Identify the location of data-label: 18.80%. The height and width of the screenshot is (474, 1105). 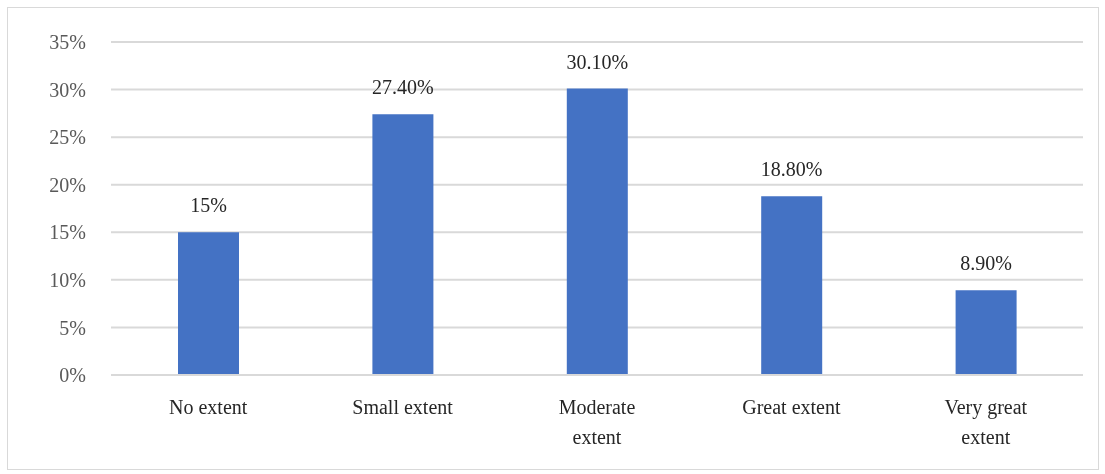
(791, 169).